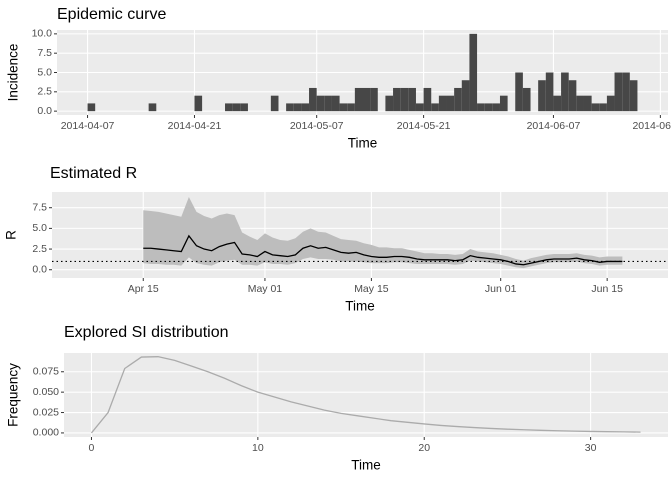 Image resolution: width=672 pixels, height=480 pixels. Describe the element at coordinates (13, 395) in the screenshot. I see `y-axis-title: Frequency` at that location.